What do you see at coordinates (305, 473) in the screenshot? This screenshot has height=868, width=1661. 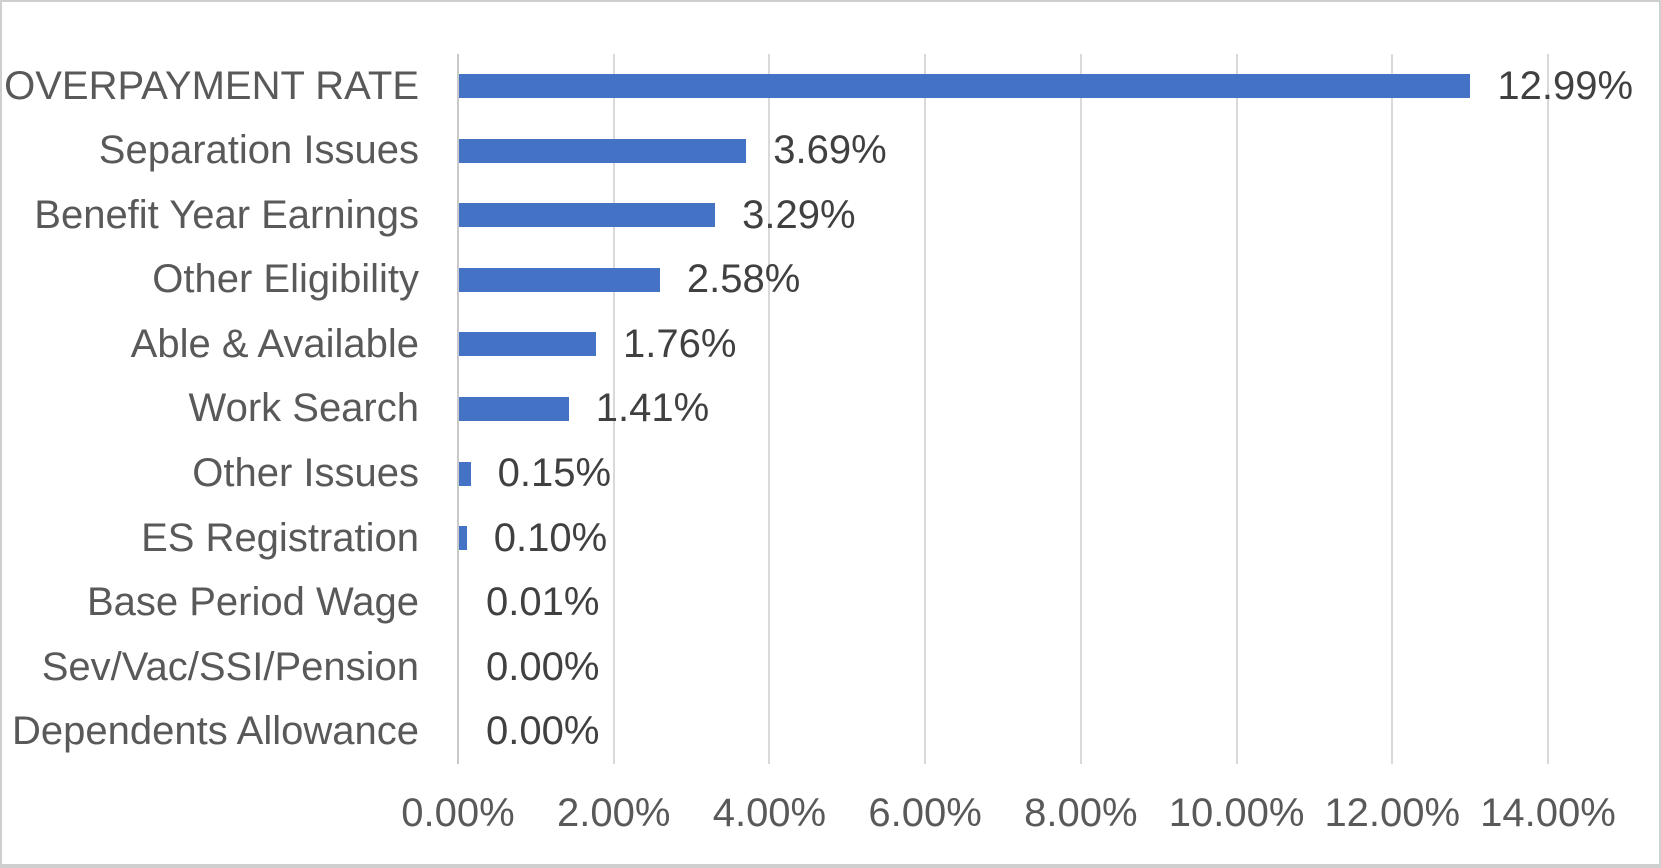 I see `category-label: Other Issues` at bounding box center [305, 473].